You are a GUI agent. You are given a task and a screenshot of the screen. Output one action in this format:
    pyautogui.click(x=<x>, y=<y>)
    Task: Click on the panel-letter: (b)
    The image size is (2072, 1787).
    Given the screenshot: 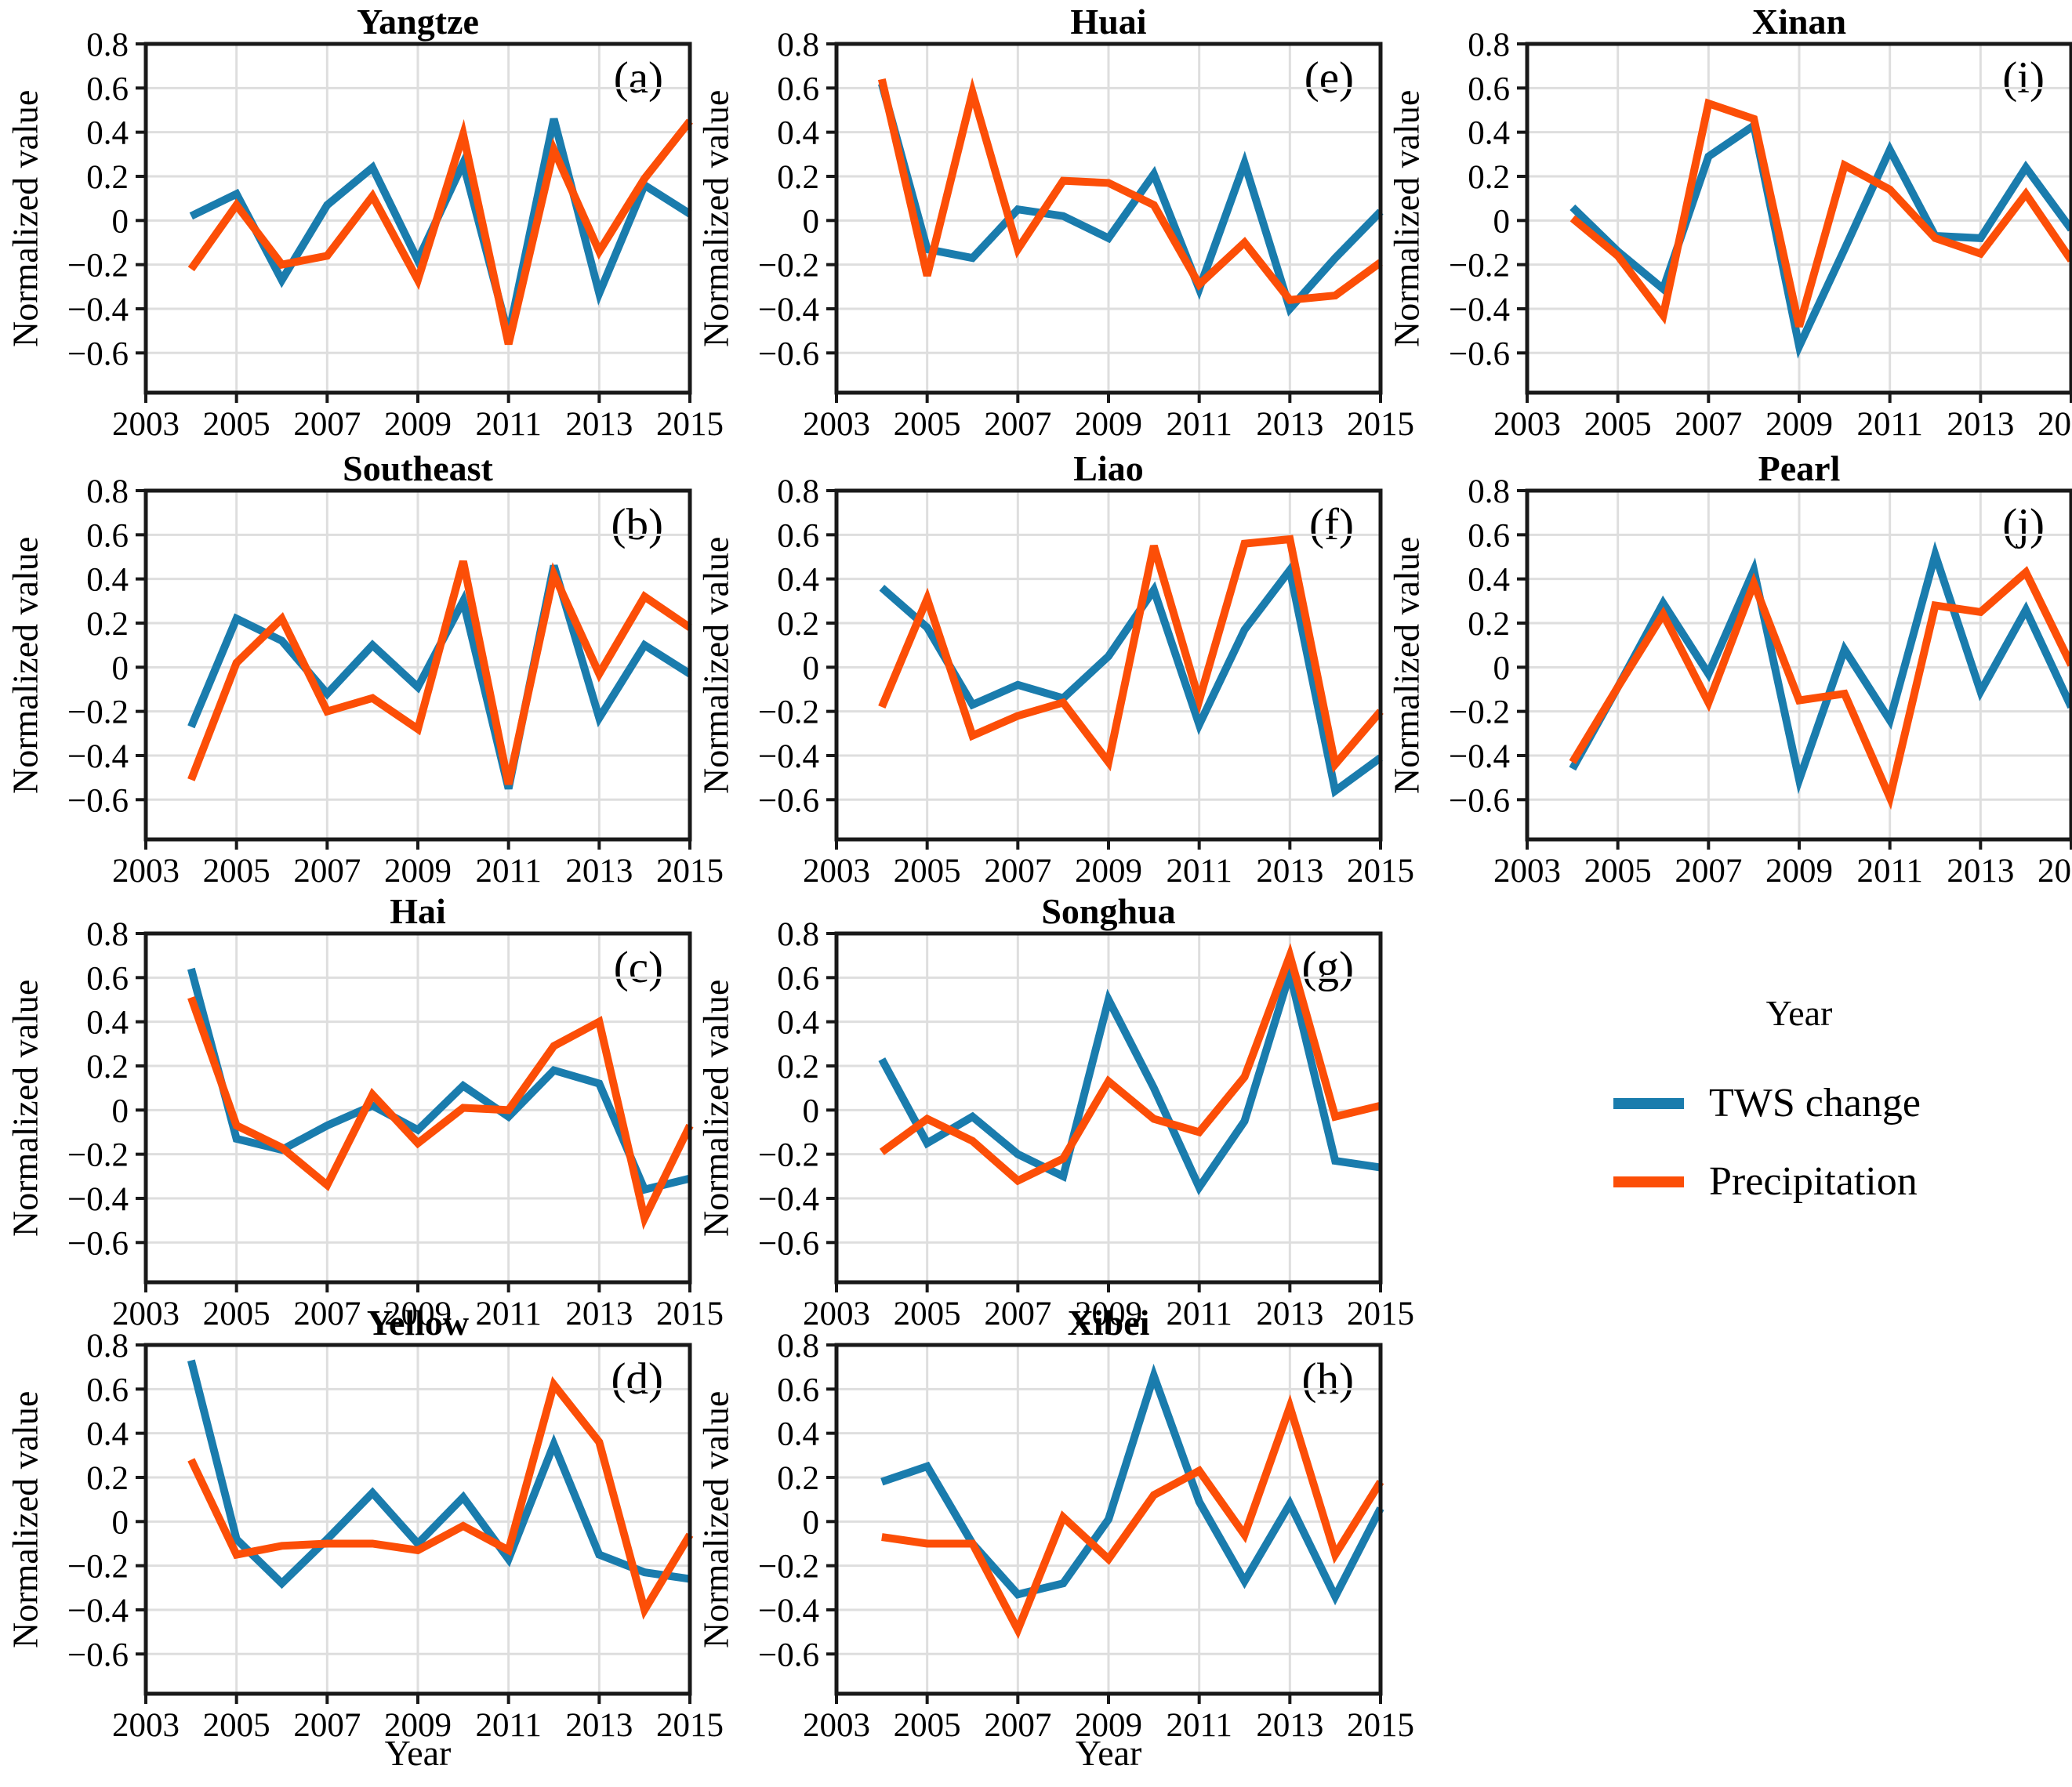 What is the action you would take?
    pyautogui.click(x=637, y=524)
    